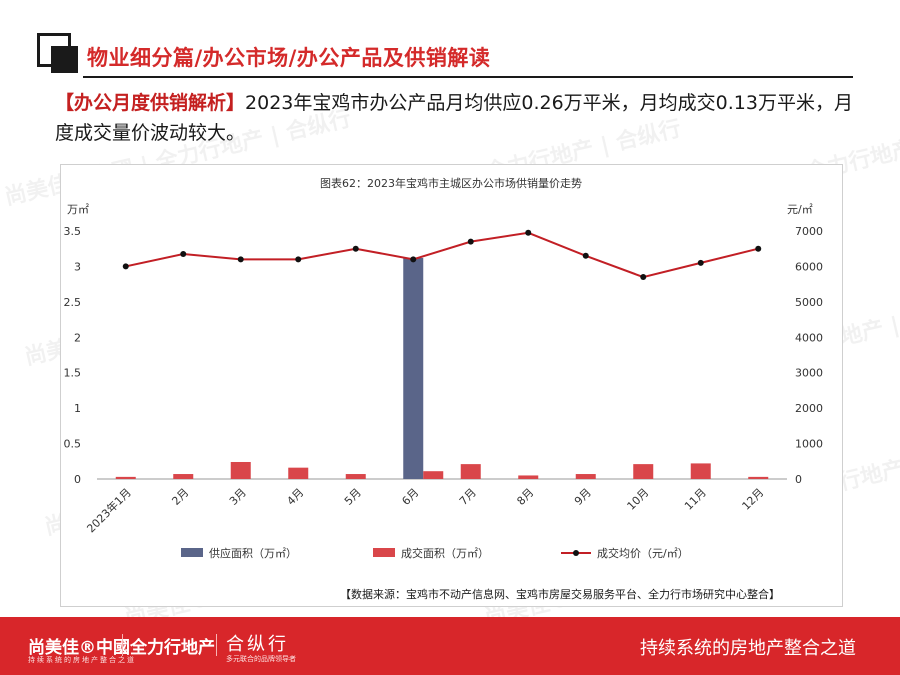  Describe the element at coordinates (73, 231) in the screenshot. I see `y-left-tick-label: 3.5` at that location.